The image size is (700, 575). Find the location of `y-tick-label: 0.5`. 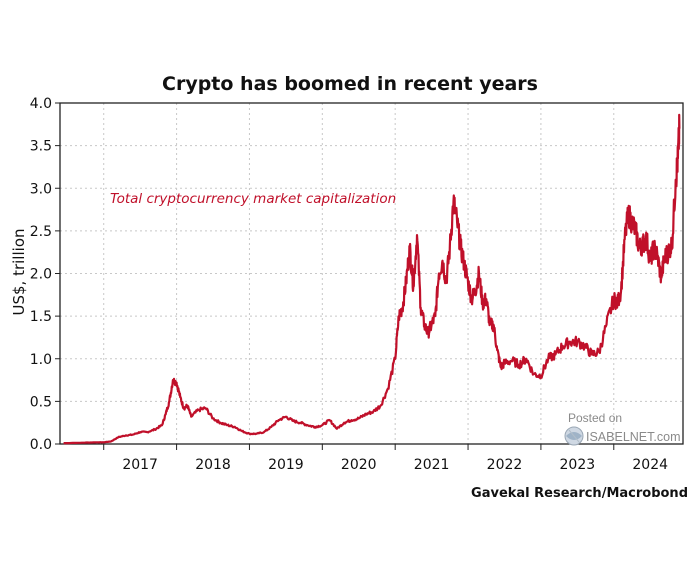

y-tick-label: 0.5 is located at coordinates (41, 402).